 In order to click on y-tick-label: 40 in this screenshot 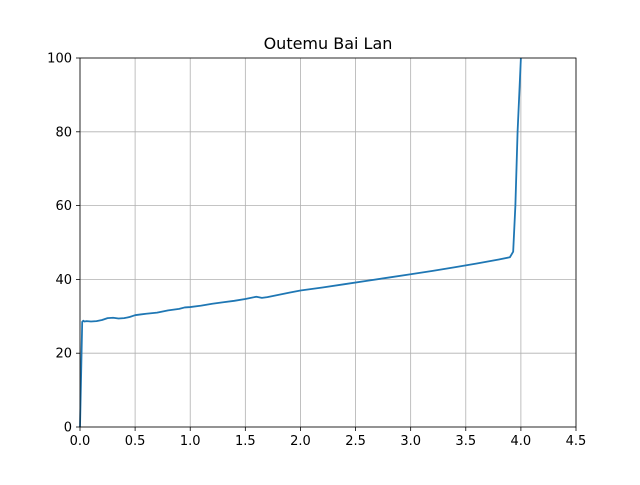, I will do `click(63, 280)`.